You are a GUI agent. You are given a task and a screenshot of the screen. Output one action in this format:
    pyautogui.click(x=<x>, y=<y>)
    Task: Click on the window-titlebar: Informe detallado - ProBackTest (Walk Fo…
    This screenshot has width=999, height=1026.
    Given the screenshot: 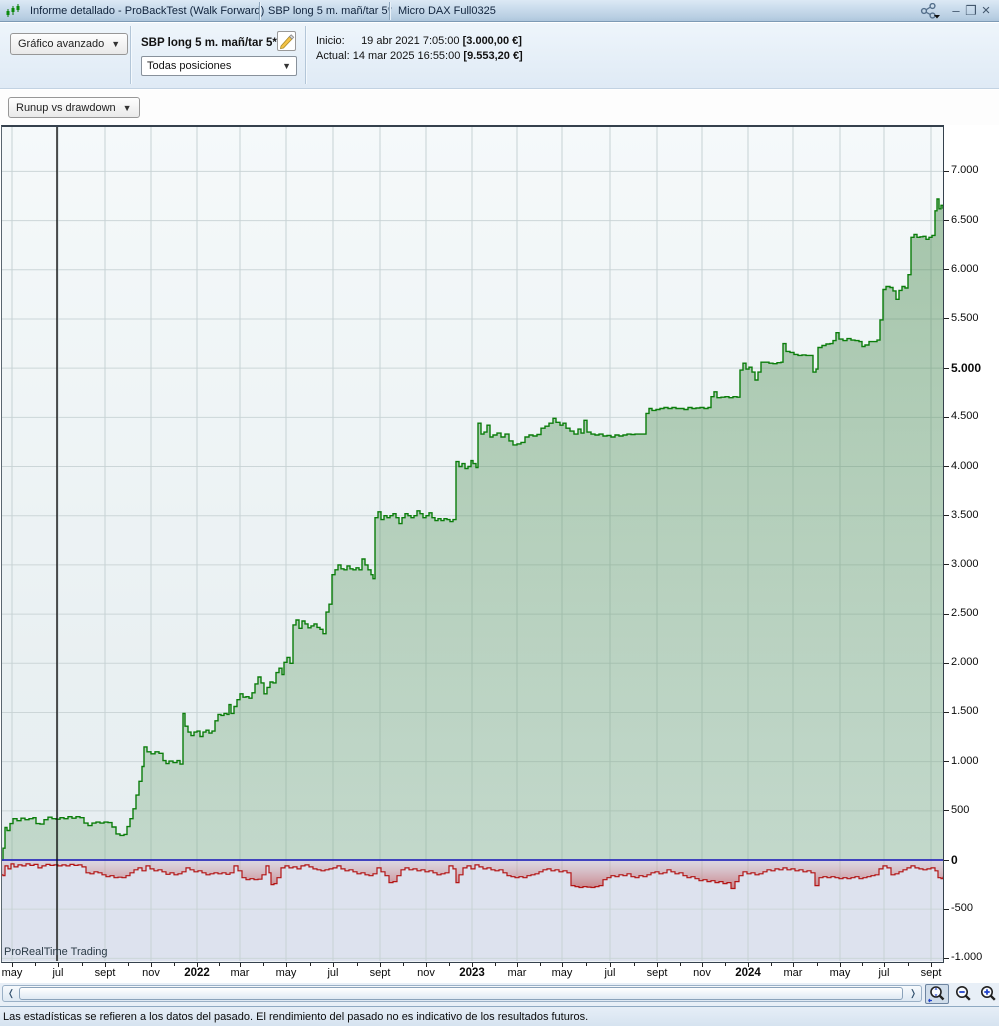 What is the action you would take?
    pyautogui.click(x=499, y=11)
    